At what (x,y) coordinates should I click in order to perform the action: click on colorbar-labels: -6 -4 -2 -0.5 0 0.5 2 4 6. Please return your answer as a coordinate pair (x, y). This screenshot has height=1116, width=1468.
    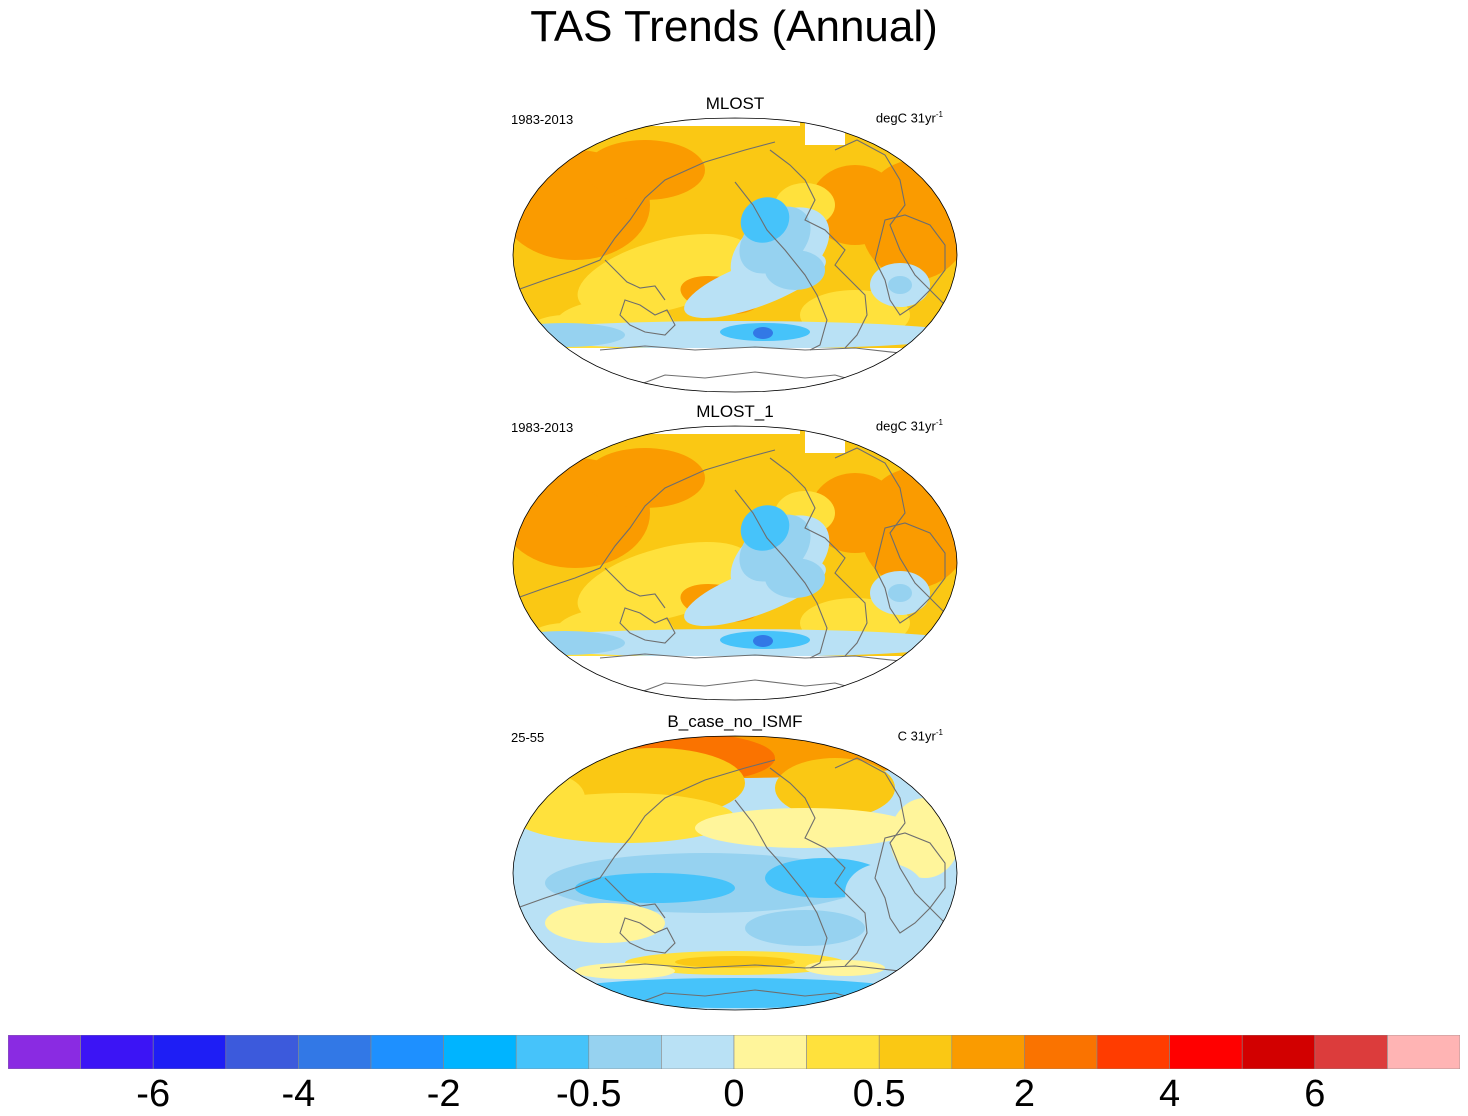
    Looking at the image, I should click on (734, 1094).